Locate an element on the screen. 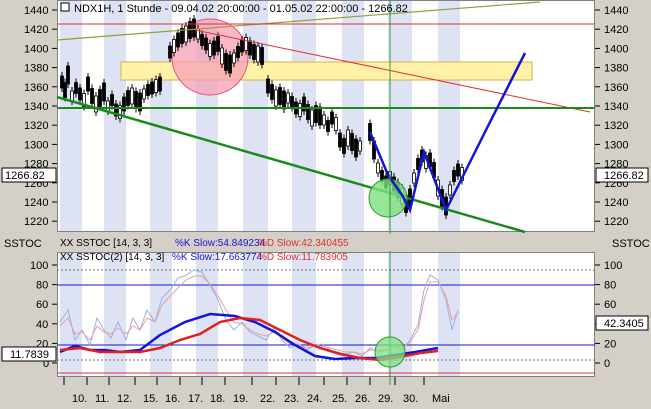  legend1-d: %D Slow:42.340455 is located at coordinates (303, 243).